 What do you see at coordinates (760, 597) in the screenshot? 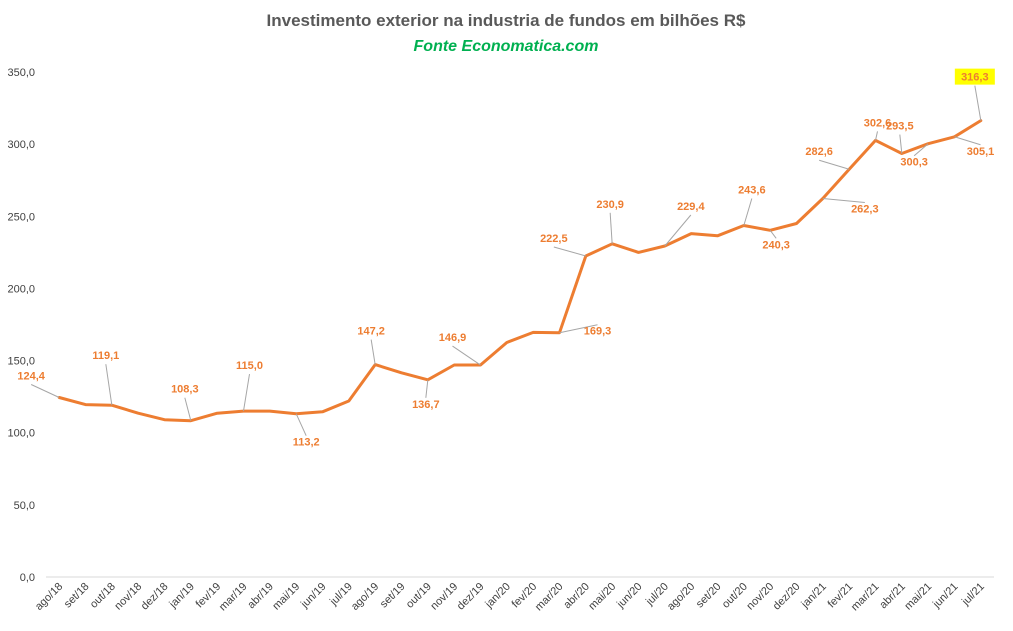
I see `x-tick-label: nov/20` at bounding box center [760, 597].